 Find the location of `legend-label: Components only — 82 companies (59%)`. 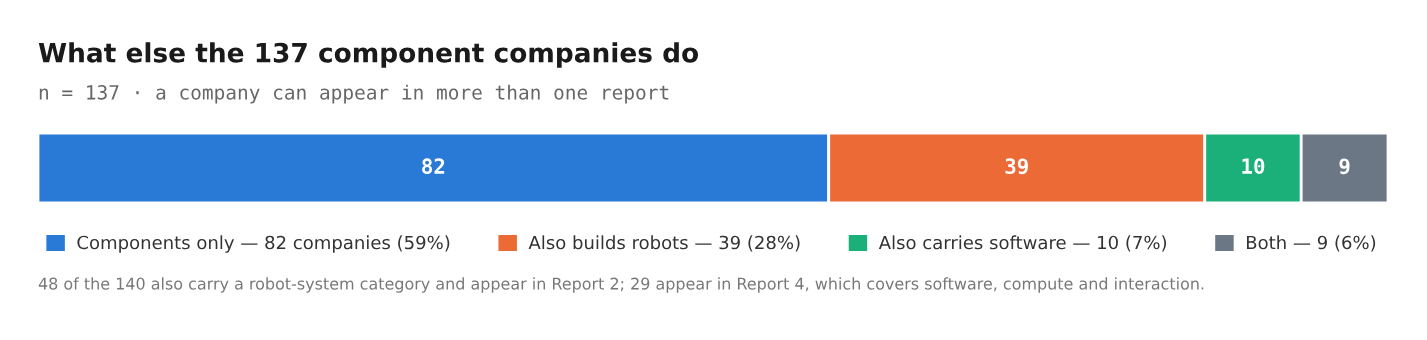

legend-label: Components only — 82 companies (59%) is located at coordinates (263, 244).